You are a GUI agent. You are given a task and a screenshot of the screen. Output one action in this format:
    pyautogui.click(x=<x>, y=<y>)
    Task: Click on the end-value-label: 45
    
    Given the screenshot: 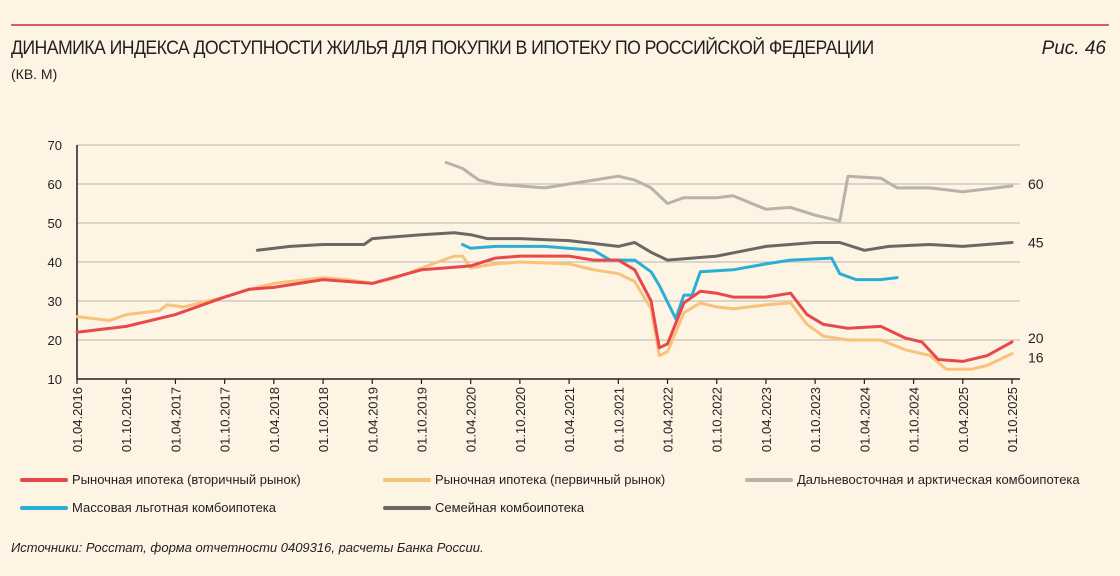 What is the action you would take?
    pyautogui.click(x=1036, y=243)
    